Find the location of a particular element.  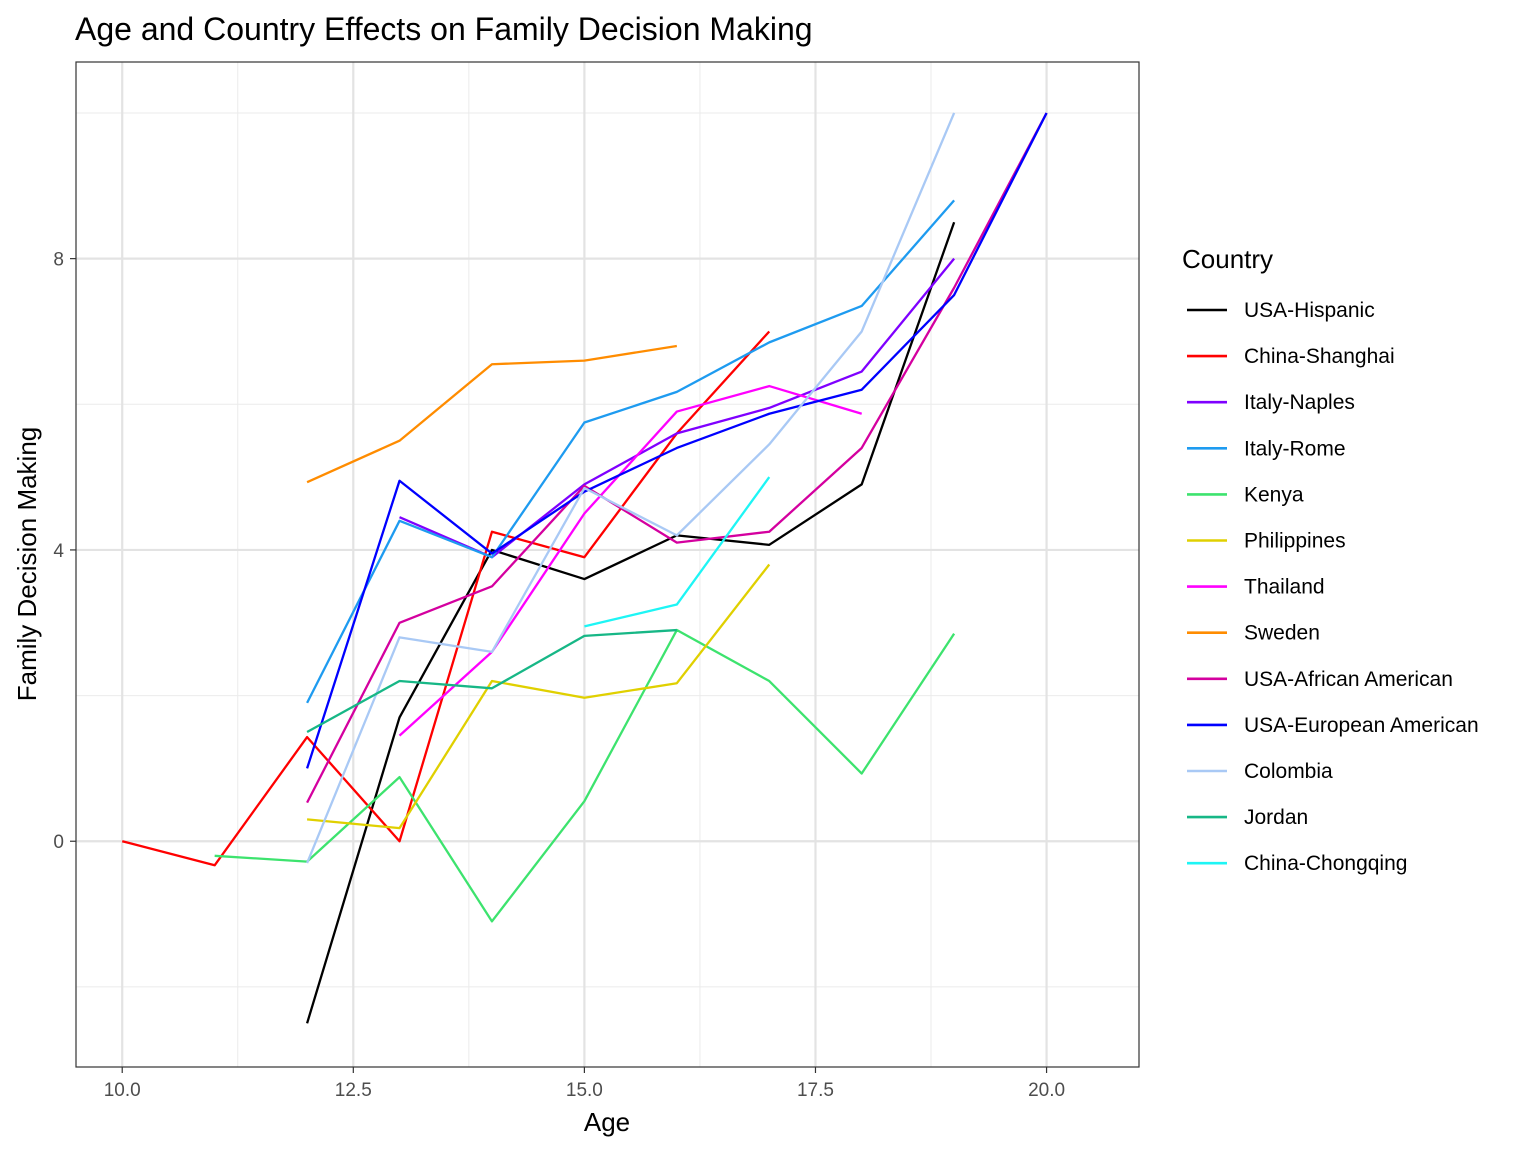

legend-item: USA-African American is located at coordinates (1320, 679).